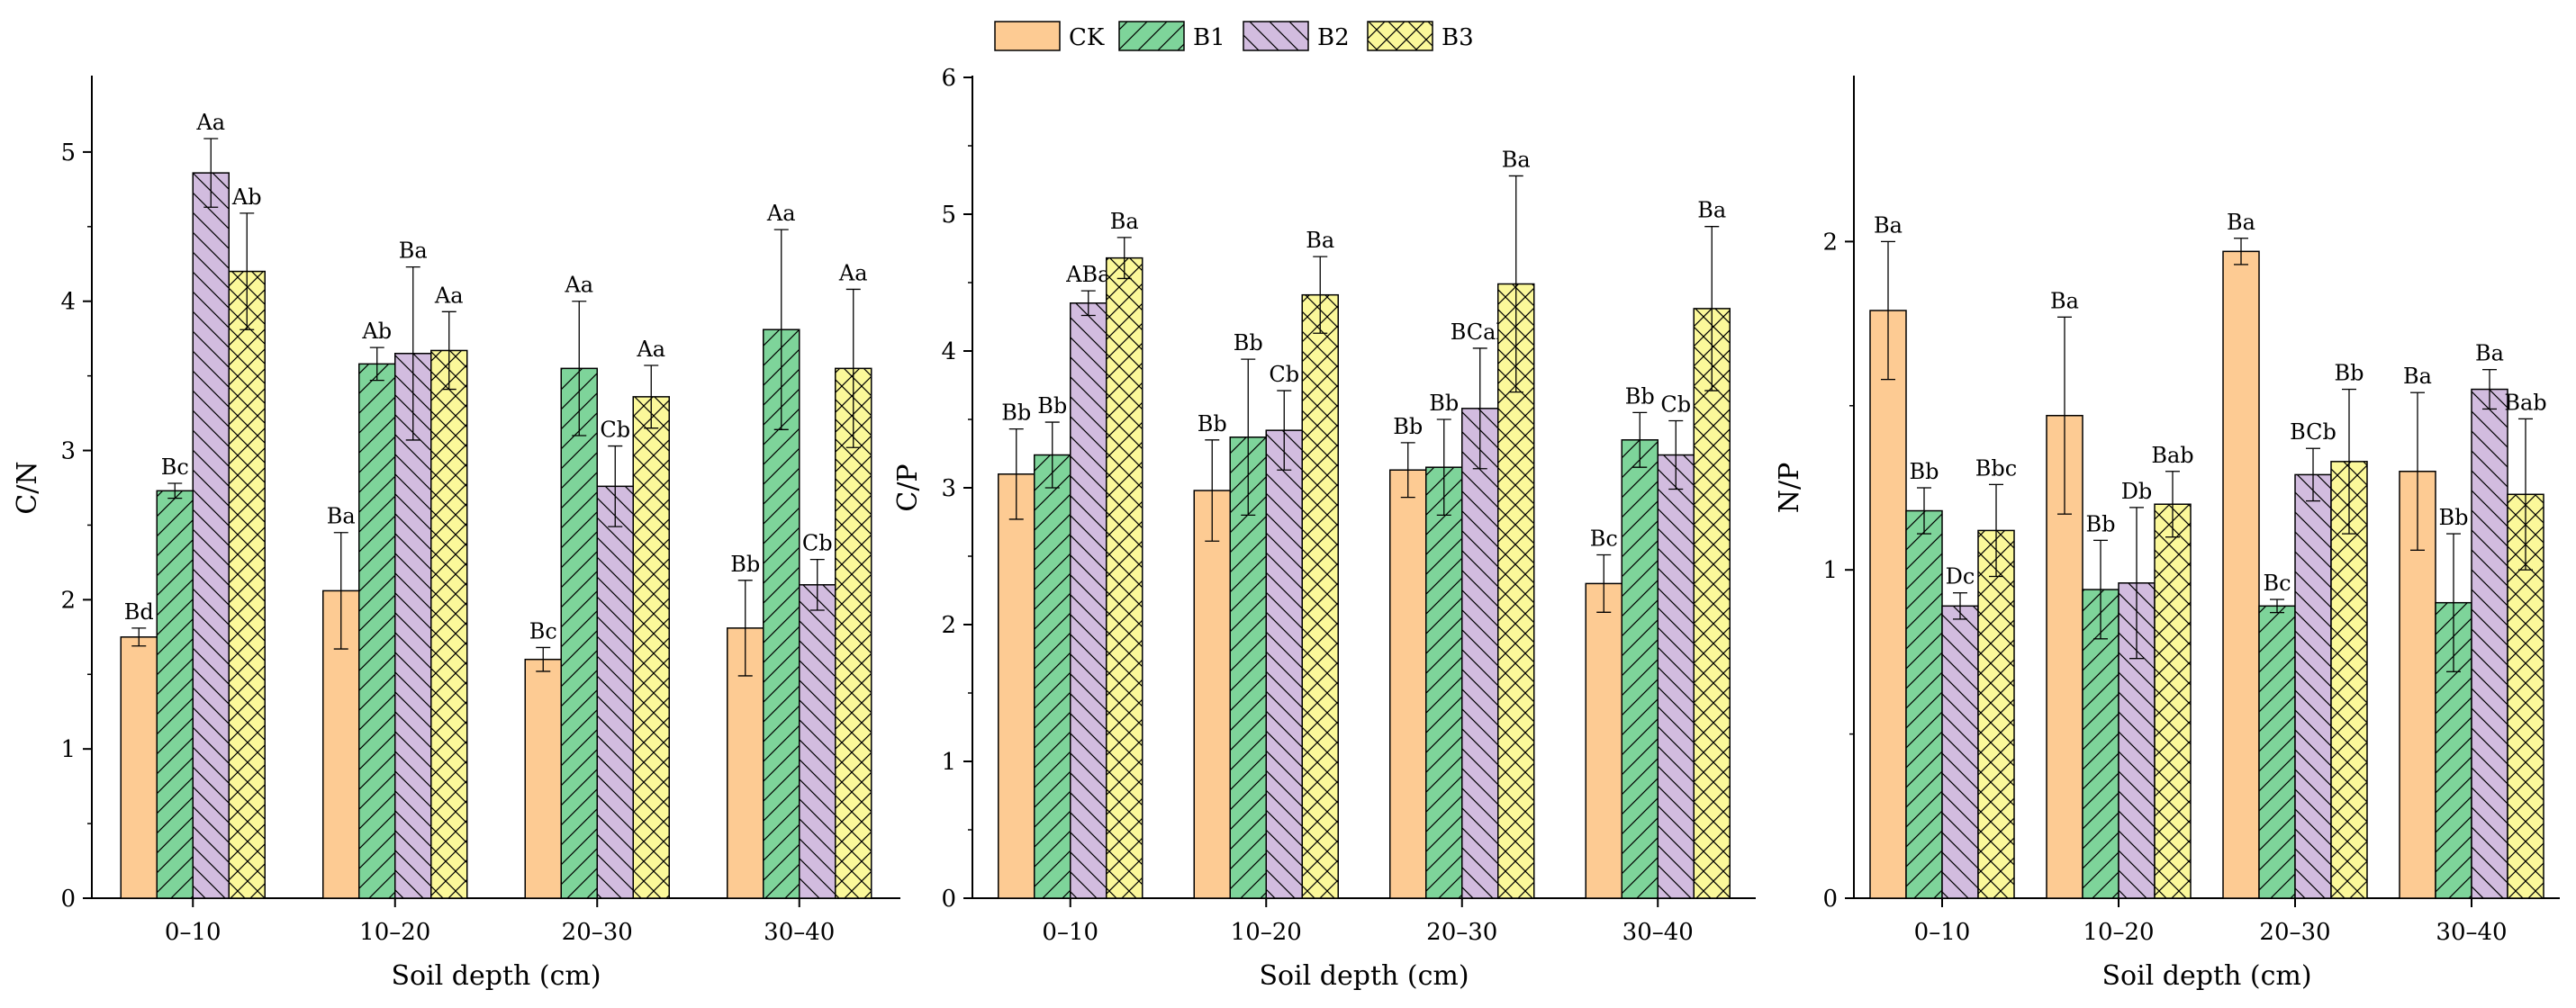 This screenshot has height=1008, width=2576. What do you see at coordinates (1789, 489) in the screenshot?
I see `y-axis-label: N/P` at bounding box center [1789, 489].